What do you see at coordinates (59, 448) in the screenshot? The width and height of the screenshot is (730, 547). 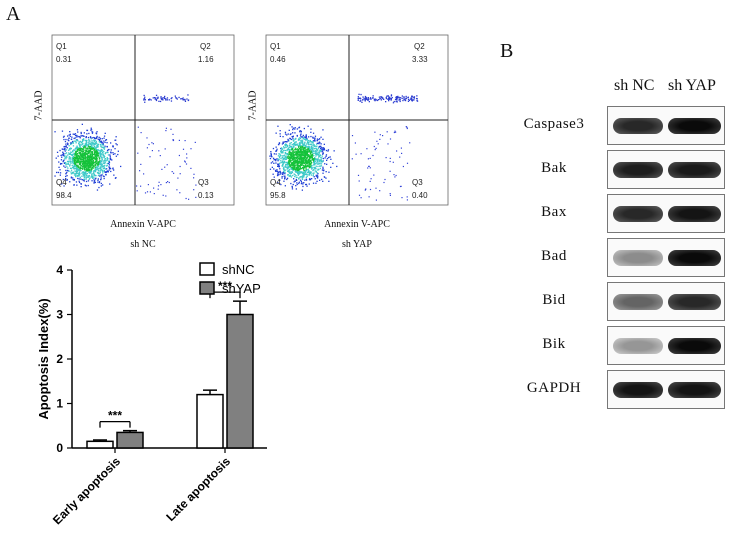 I see `y-tick-label: 0` at bounding box center [59, 448].